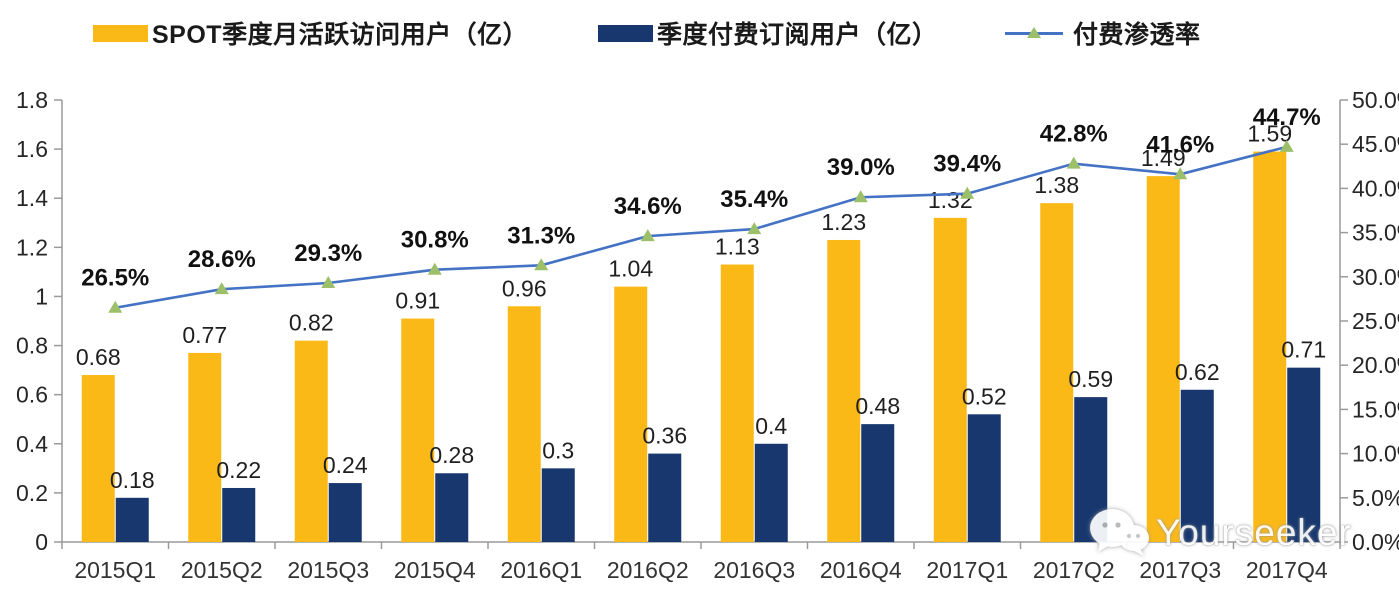 The height and width of the screenshot is (596, 1399). Describe the element at coordinates (754, 199) in the screenshot. I see `penetration-value-label: 35.4%` at that location.